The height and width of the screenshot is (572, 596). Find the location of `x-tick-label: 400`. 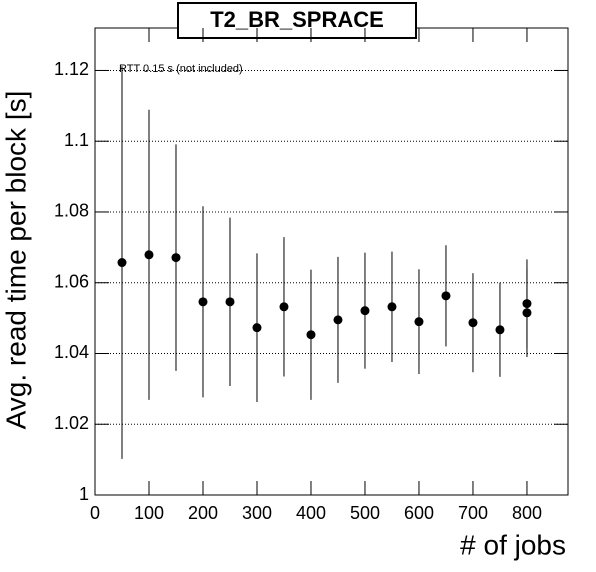

x-tick-label: 400 is located at coordinates (311, 513).